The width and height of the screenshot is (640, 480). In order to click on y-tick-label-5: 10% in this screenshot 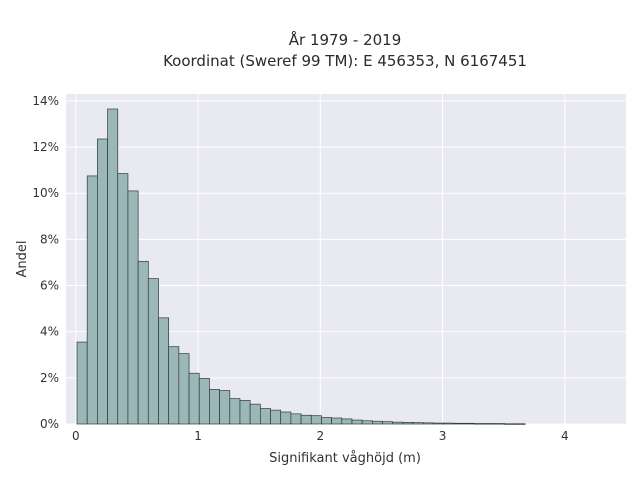, I will do `click(45, 193)`.